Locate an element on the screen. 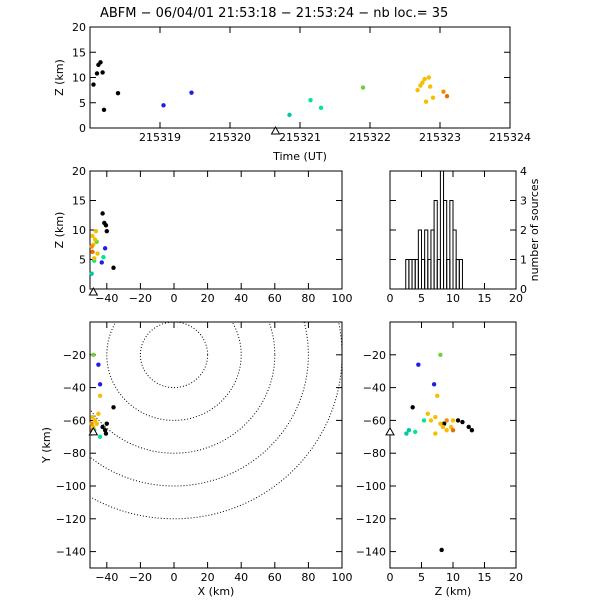 The width and height of the screenshot is (600, 600). time-height-axes-frame is located at coordinates (300, 77).